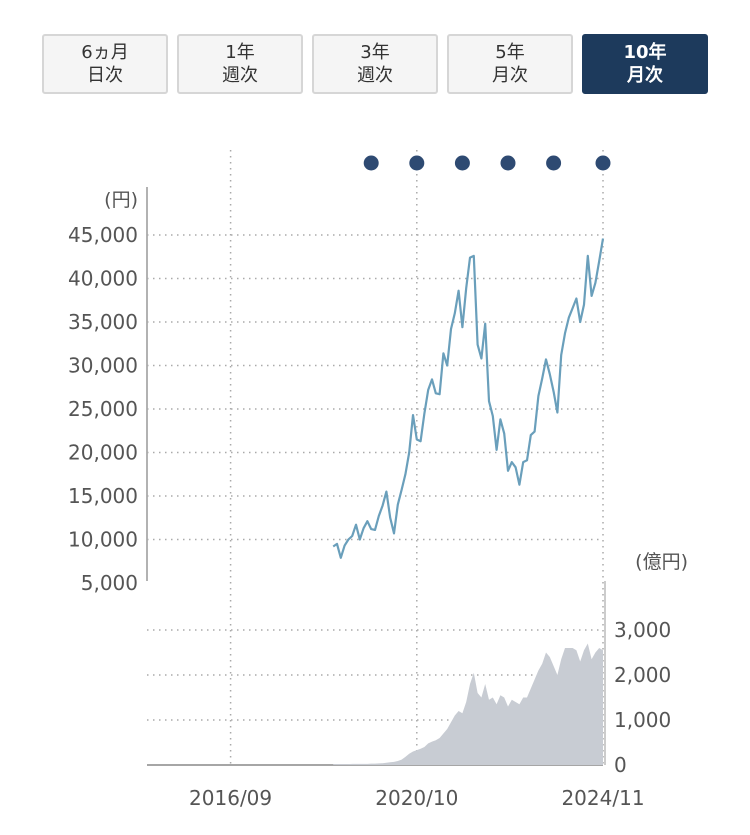 Image resolution: width=750 pixels, height=835 pixels. What do you see at coordinates (468, 398) in the screenshot?
I see `price-line` at bounding box center [468, 398].